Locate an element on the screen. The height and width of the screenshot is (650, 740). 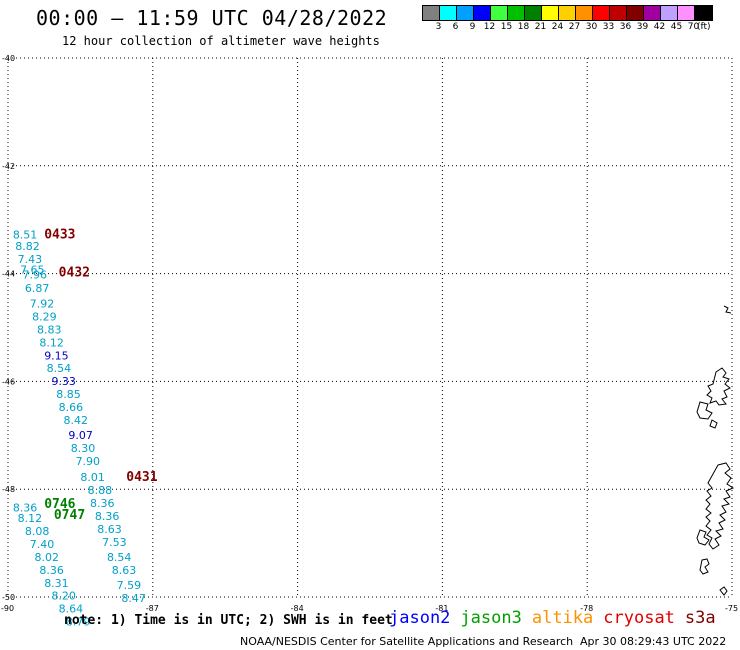
wave-height-value: 8.42 is located at coordinates (76, 420).